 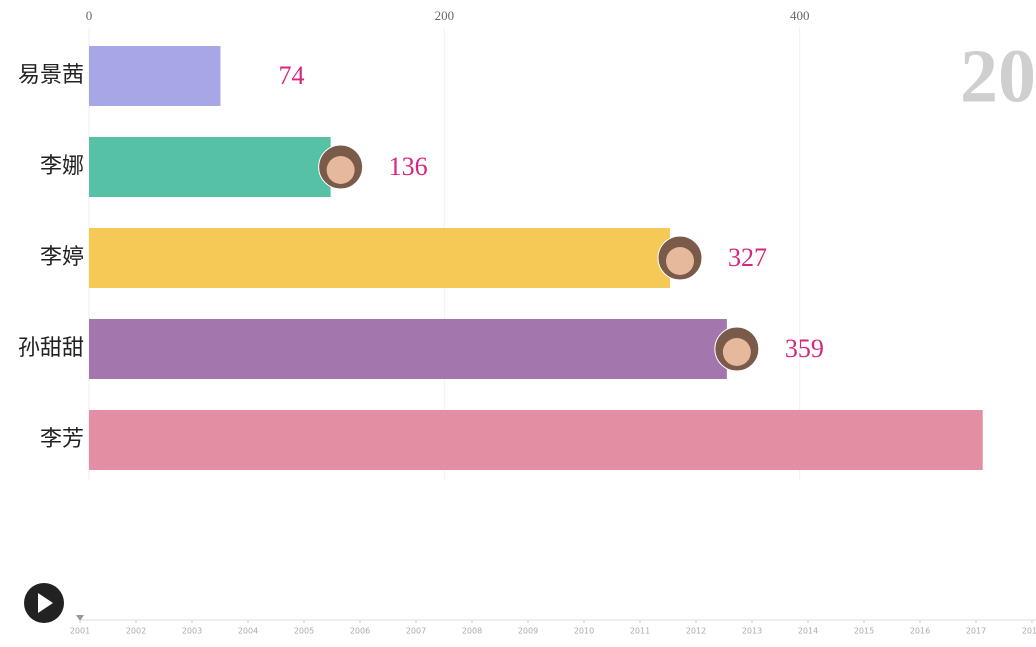 What do you see at coordinates (976, 631) in the screenshot?
I see `timeline-label: 2017` at bounding box center [976, 631].